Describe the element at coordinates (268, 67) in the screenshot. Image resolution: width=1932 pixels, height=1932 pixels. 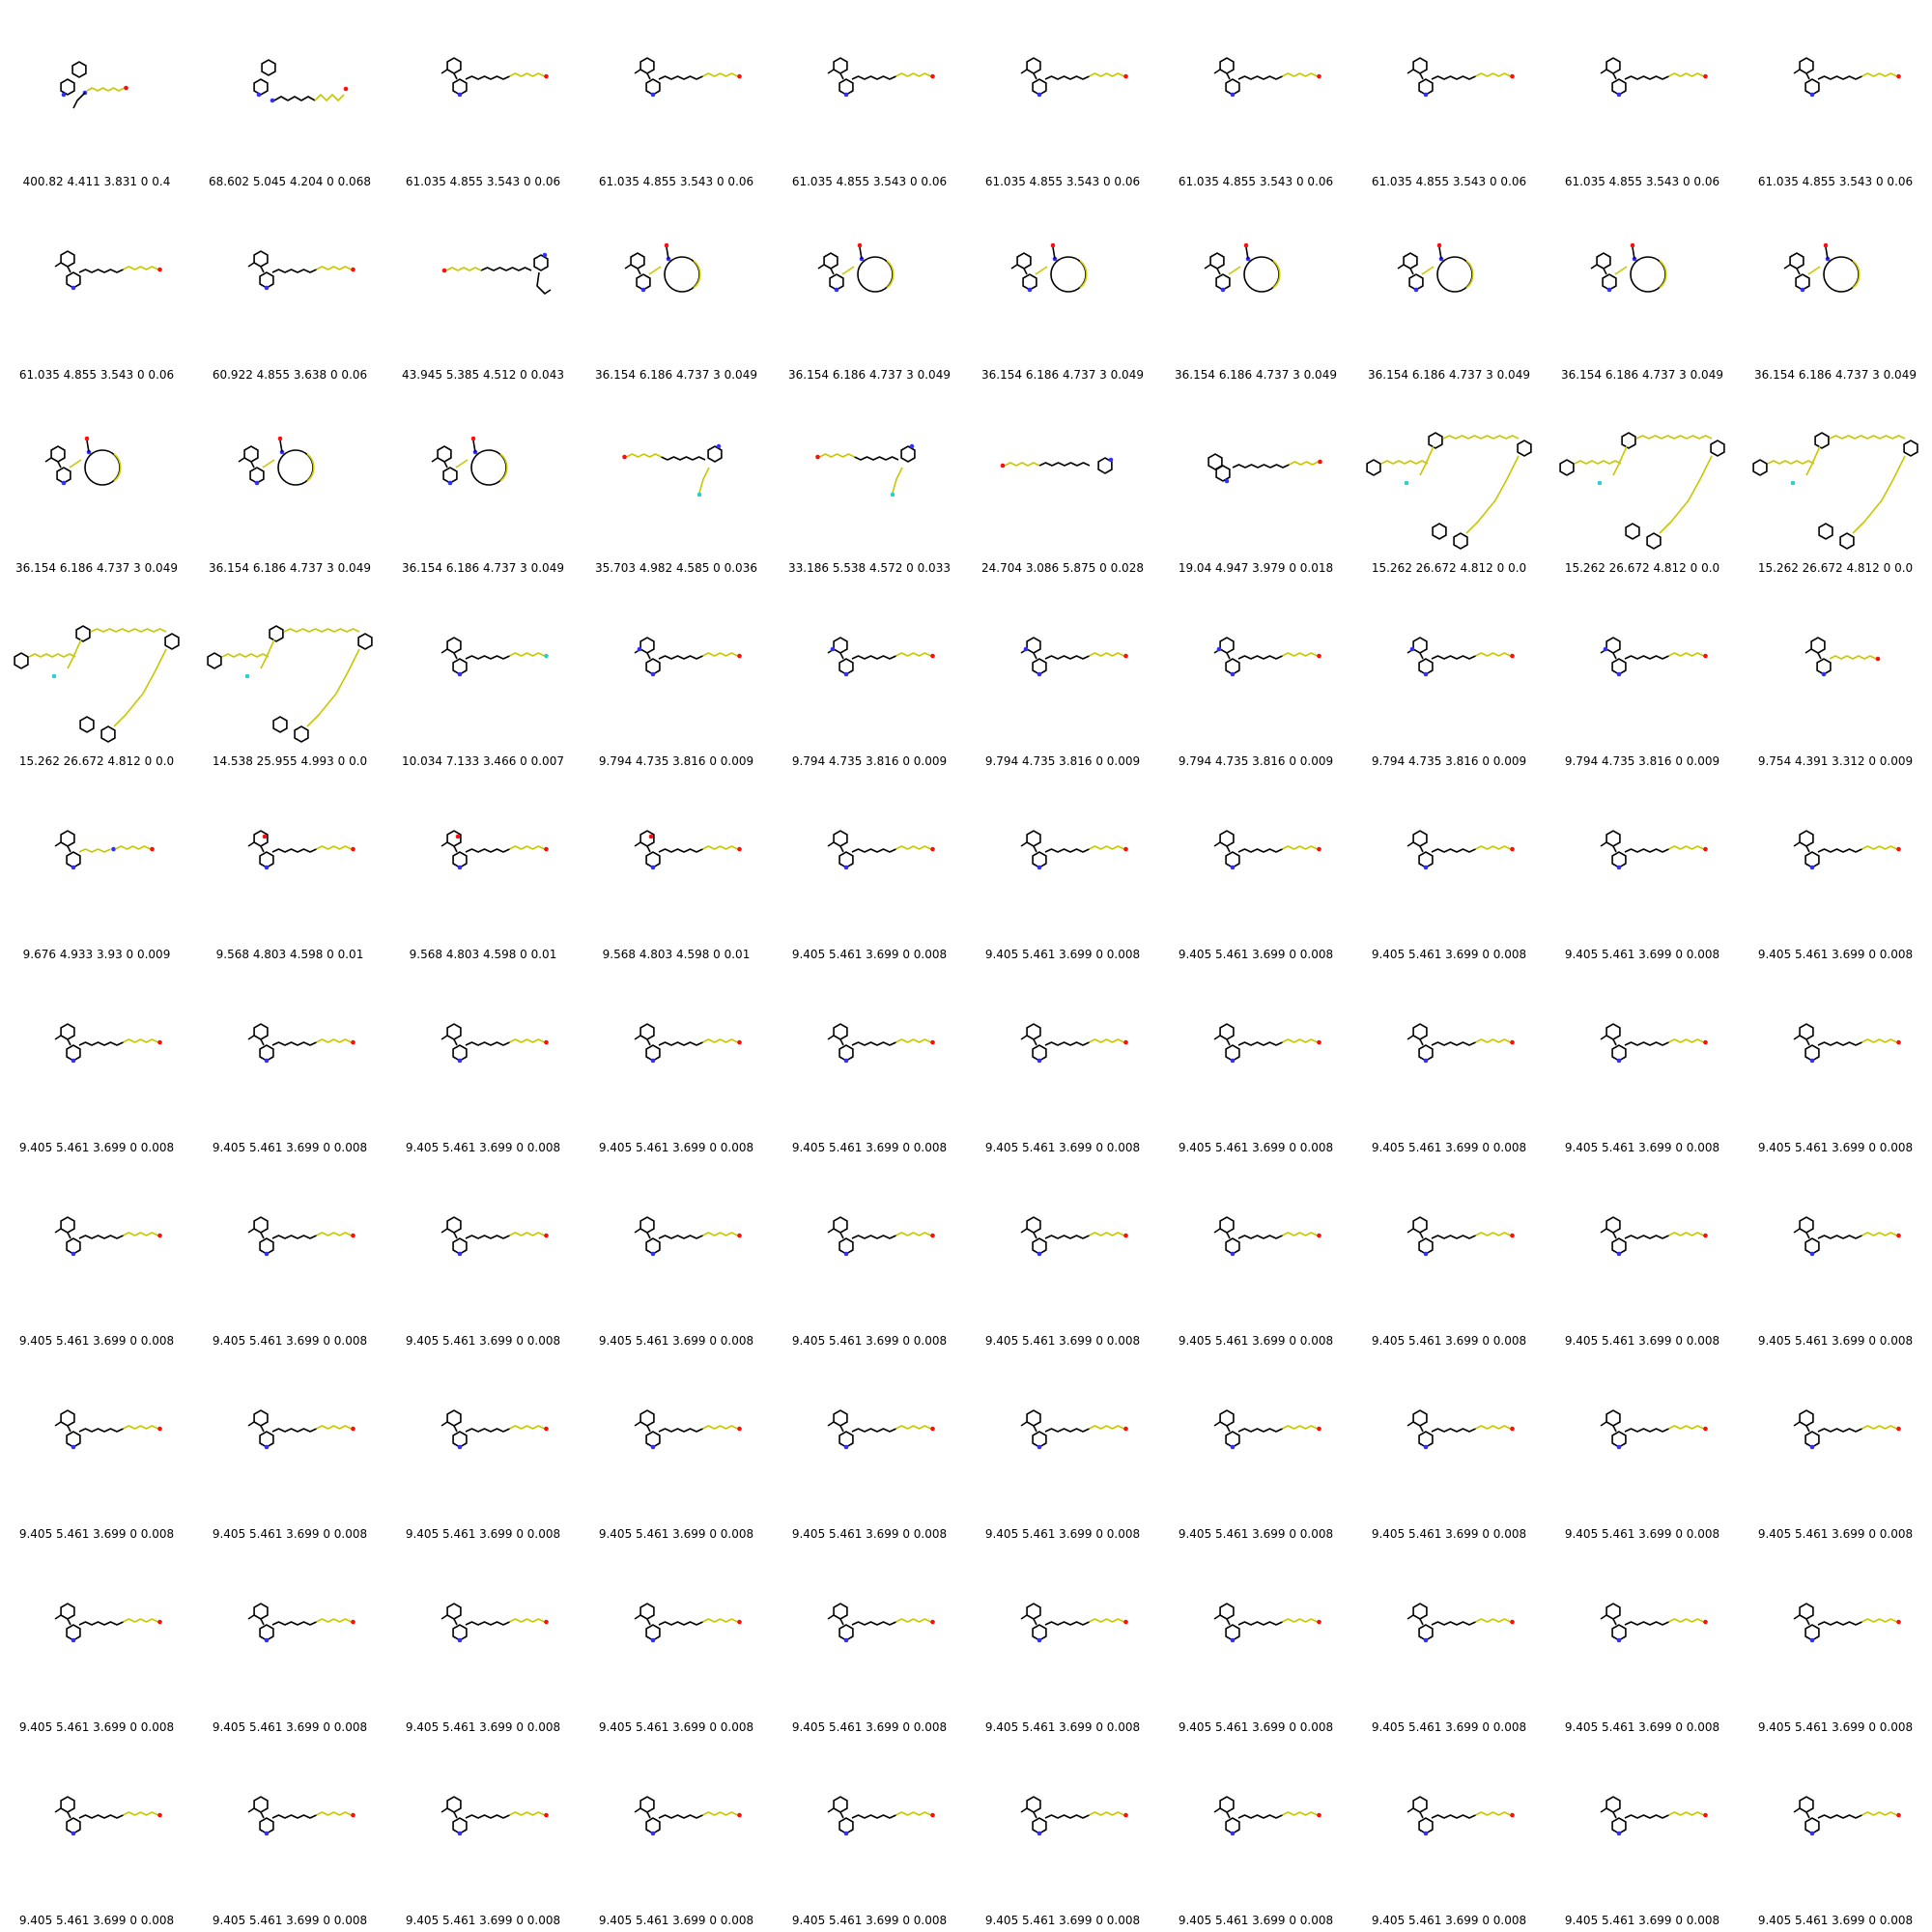
I see `tolyl-ring` at that location.